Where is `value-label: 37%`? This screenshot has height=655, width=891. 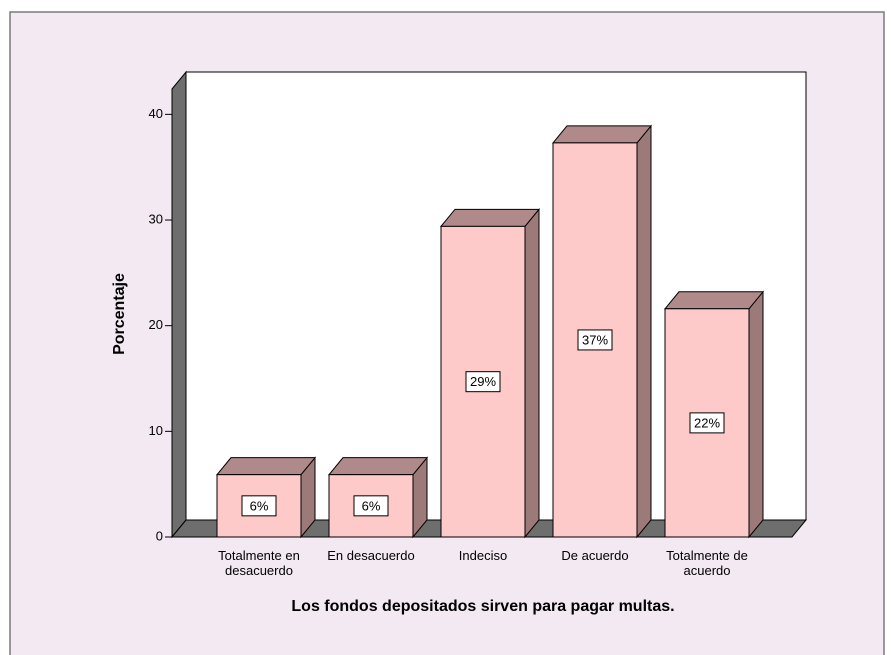
value-label: 37% is located at coordinates (595, 339).